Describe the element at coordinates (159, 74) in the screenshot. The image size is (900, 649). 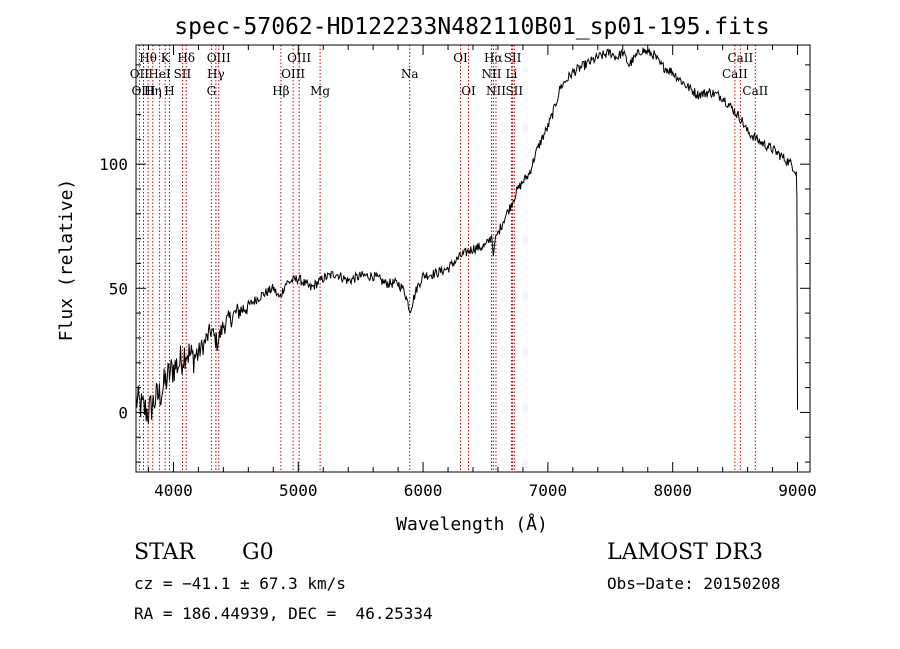
I see `line-label-hei: HeI` at that location.